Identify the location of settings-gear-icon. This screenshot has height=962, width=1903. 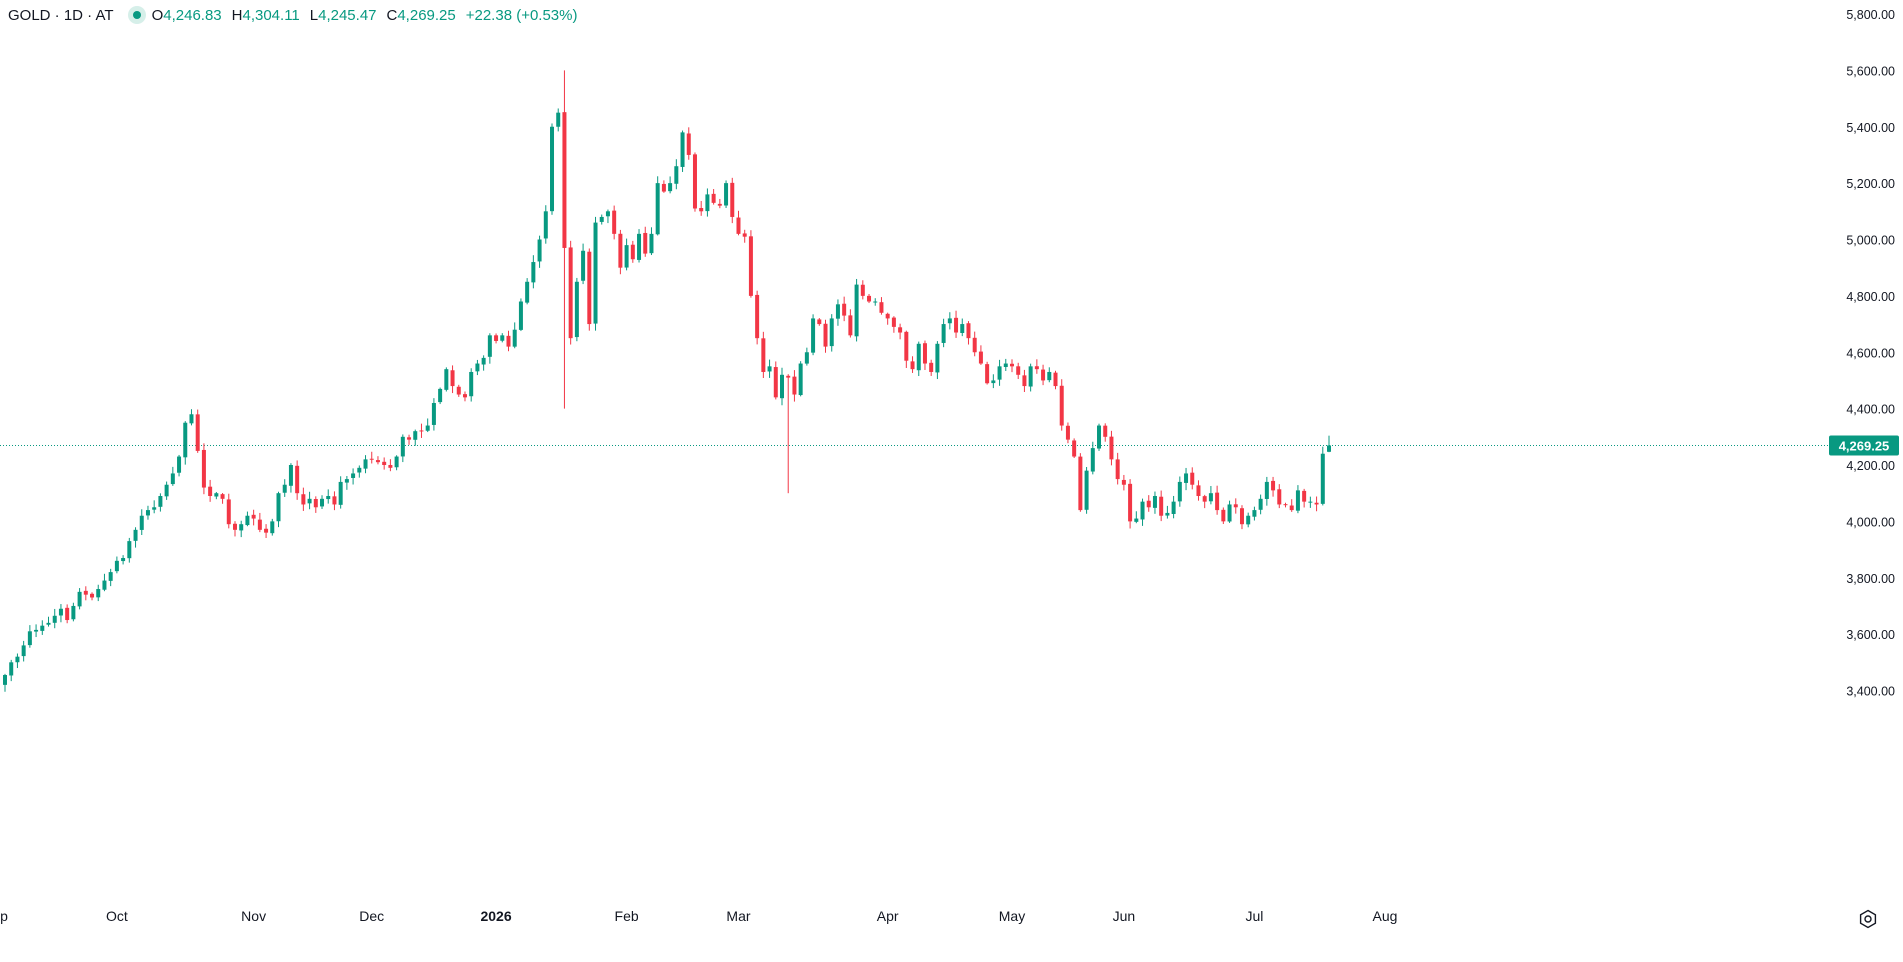
(1868, 919).